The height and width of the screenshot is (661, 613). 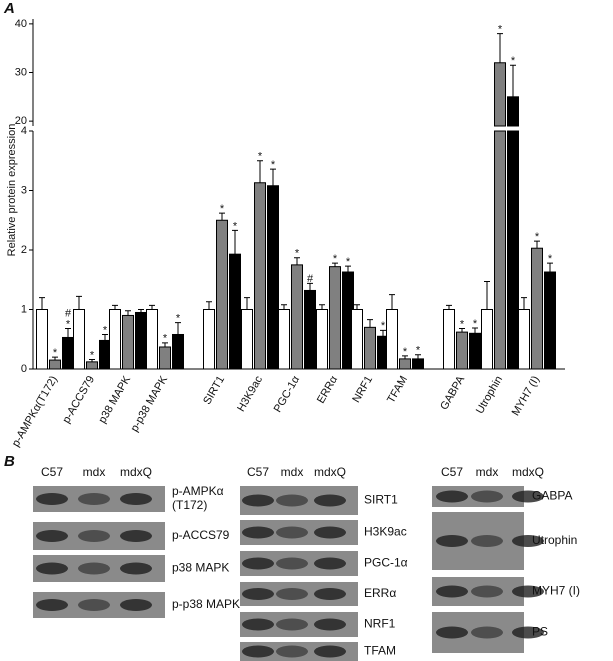 What do you see at coordinates (380, 593) in the screenshot?
I see `row-label: ERRα` at bounding box center [380, 593].